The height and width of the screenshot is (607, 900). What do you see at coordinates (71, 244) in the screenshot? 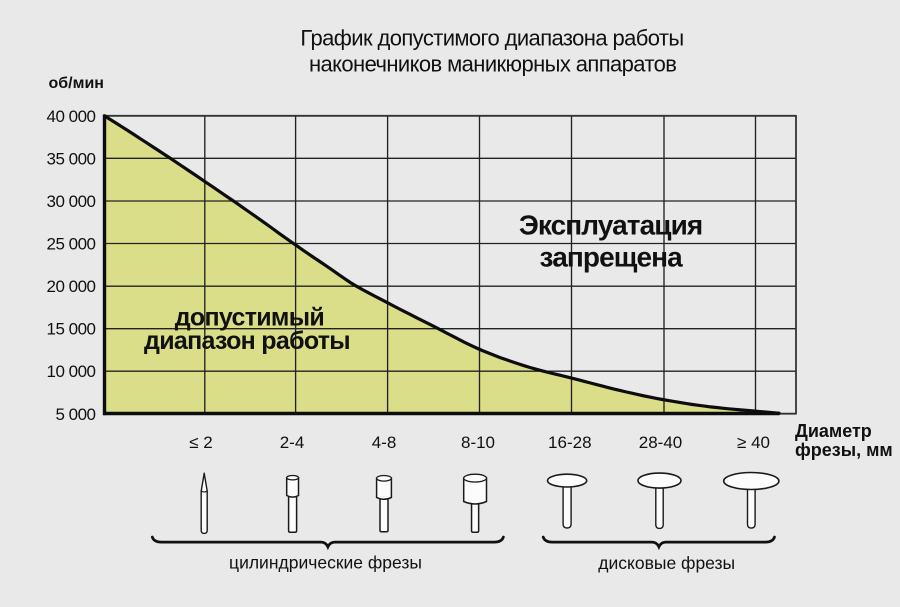
I see `svg-text: 25 000` at bounding box center [71, 244].